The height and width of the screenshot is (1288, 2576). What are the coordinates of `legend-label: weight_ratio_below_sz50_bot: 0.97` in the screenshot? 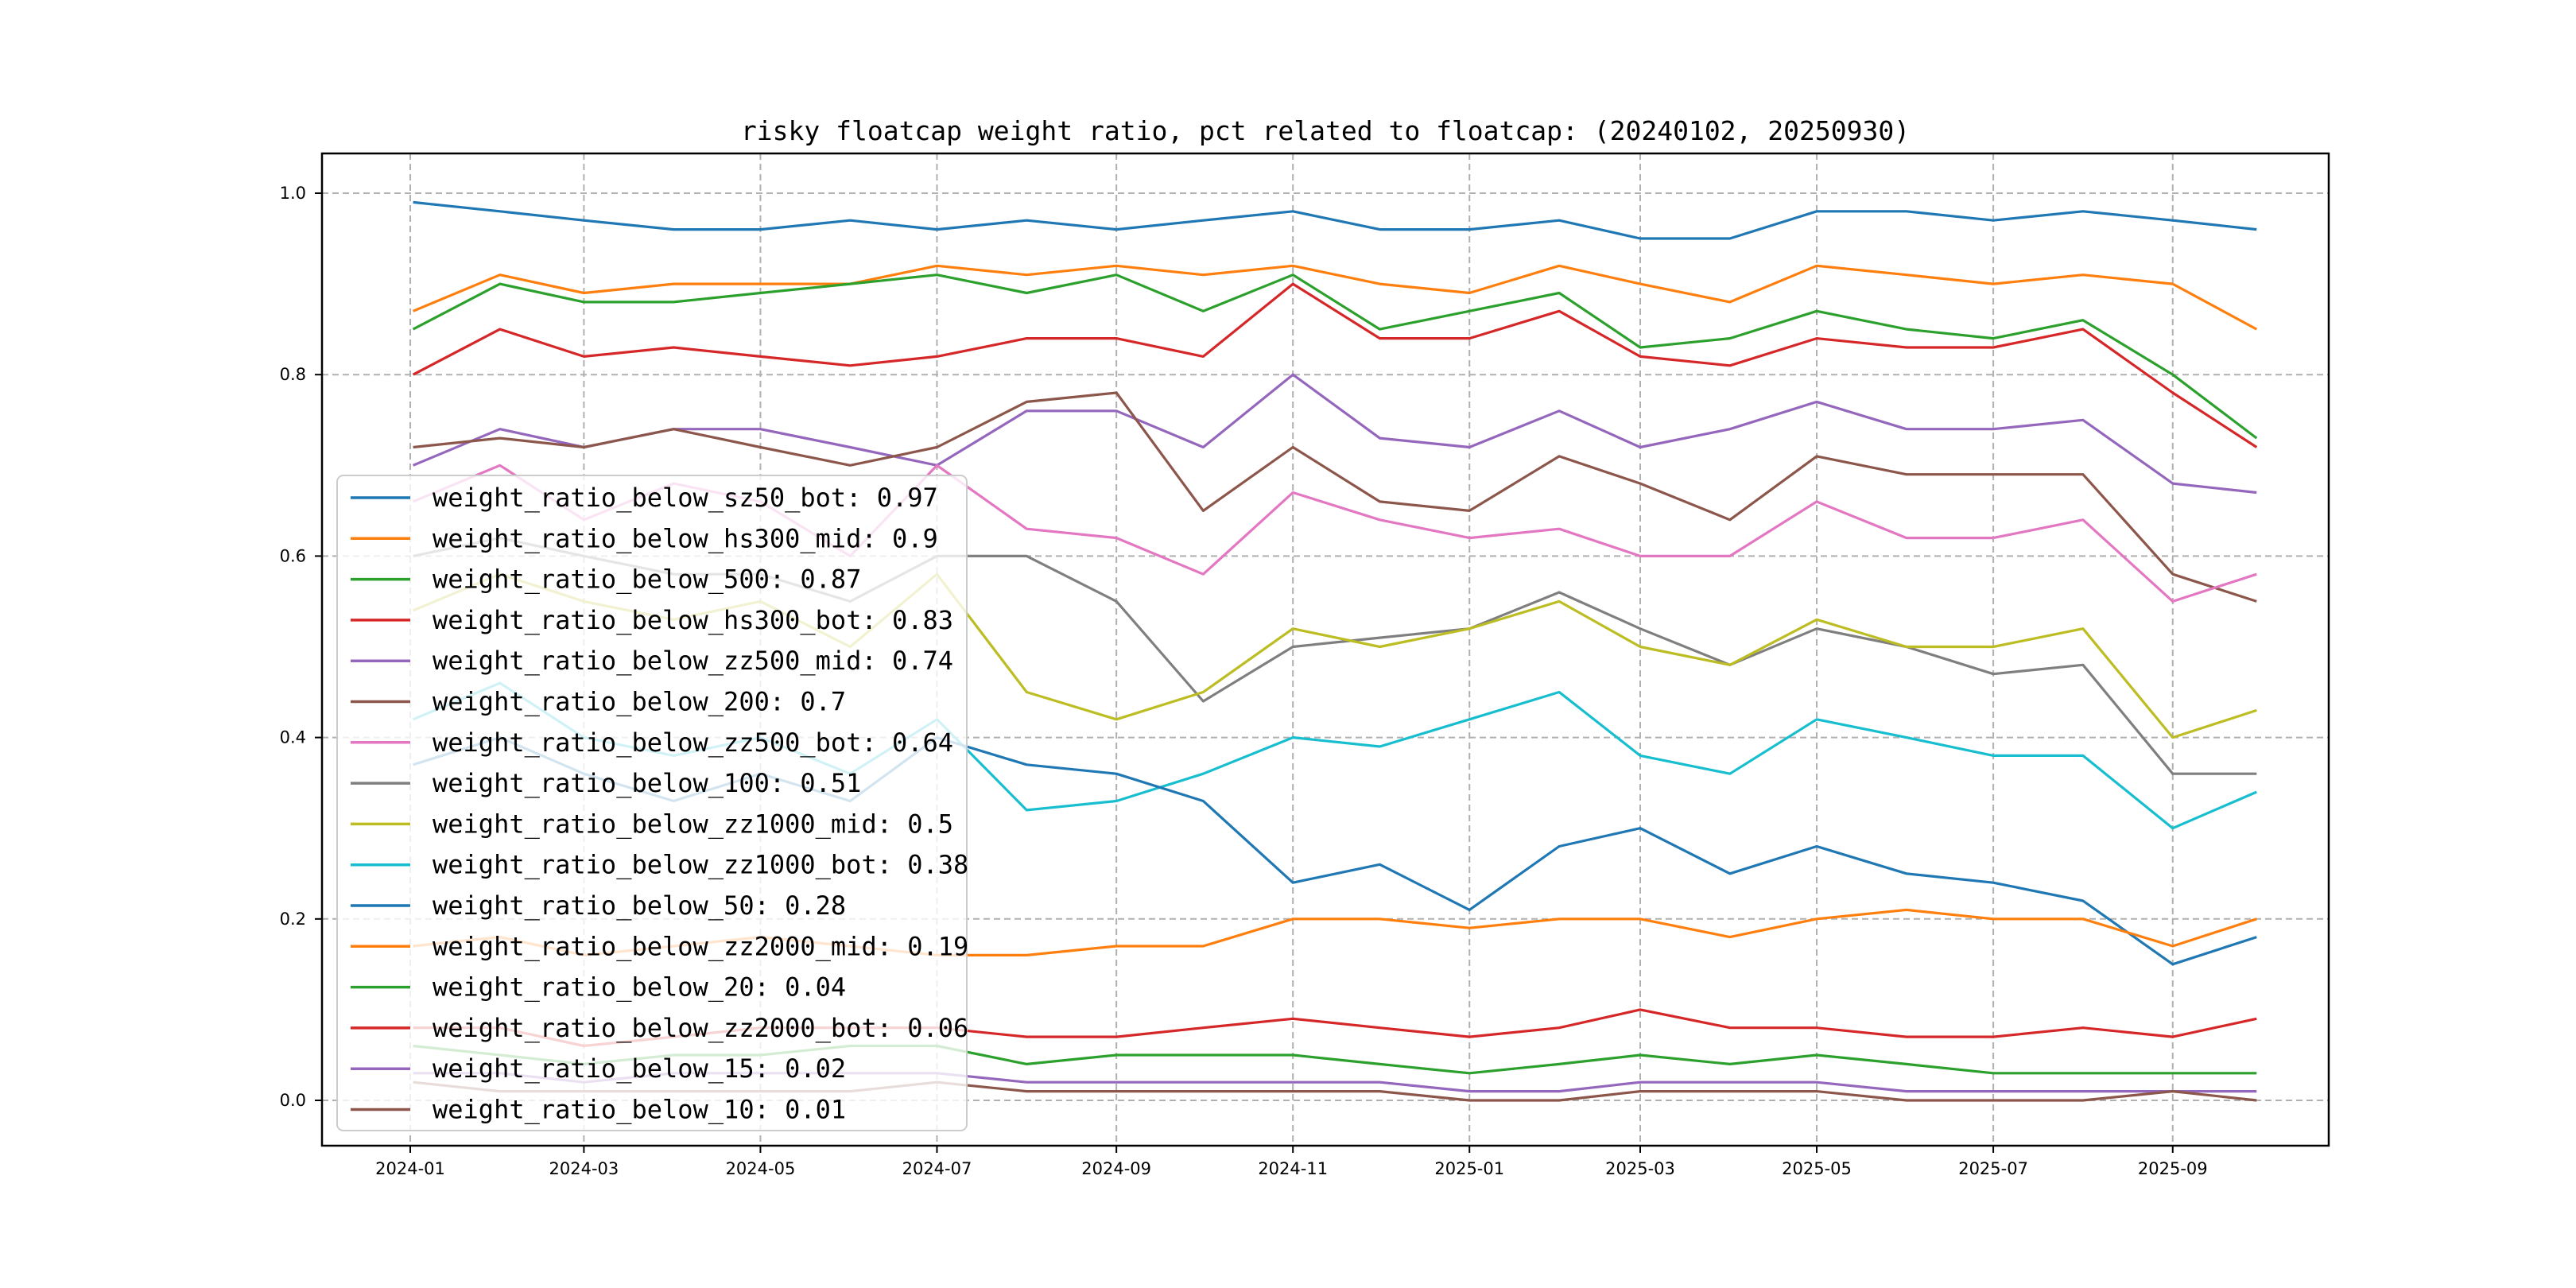 It's located at (686, 498).